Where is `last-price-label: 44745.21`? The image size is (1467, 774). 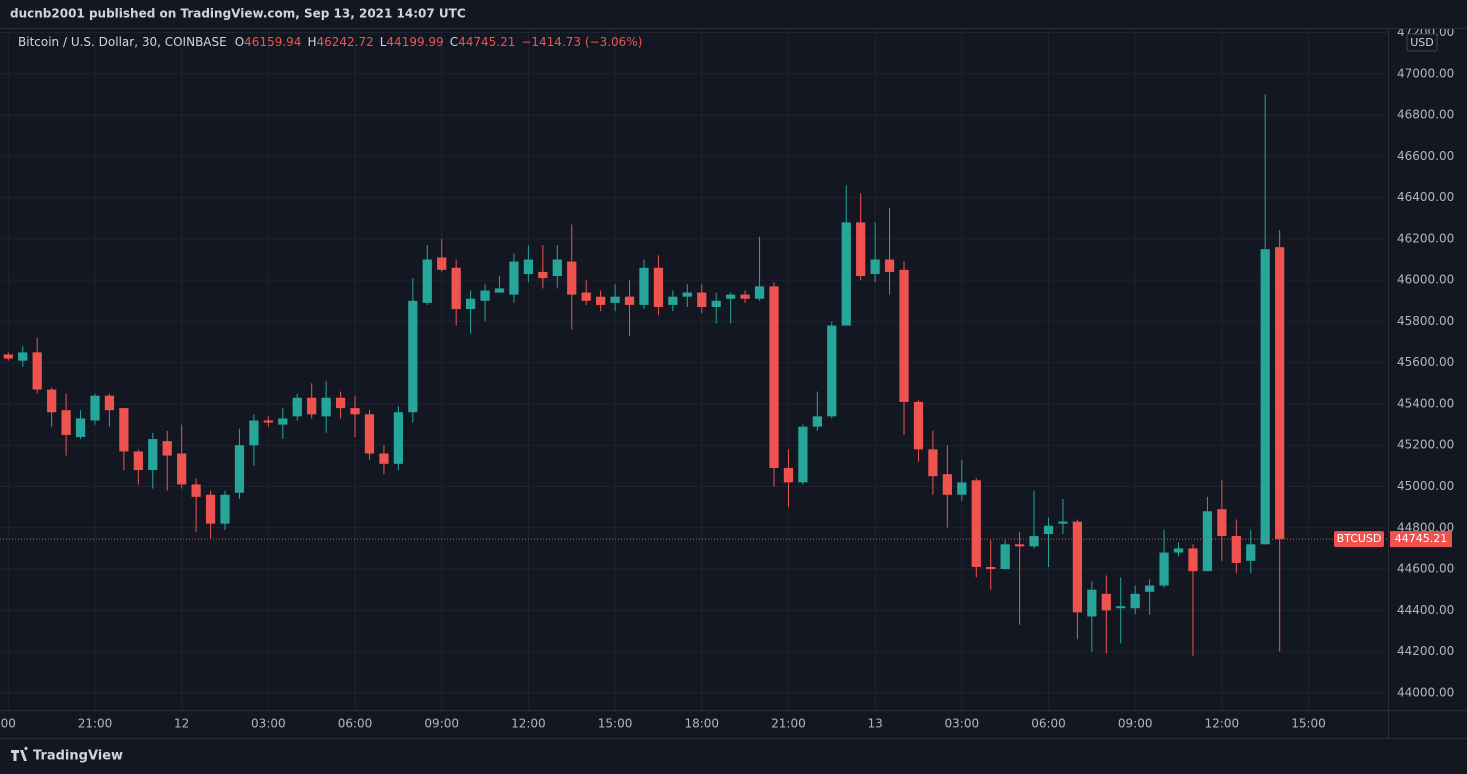 last-price-label: 44745.21 is located at coordinates (1421, 538).